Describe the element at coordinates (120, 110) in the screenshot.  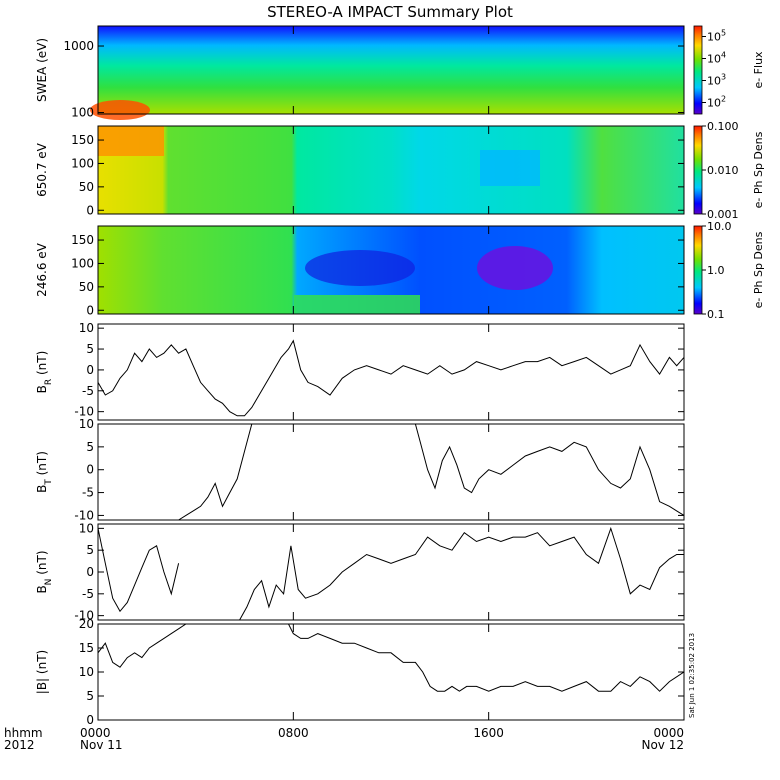
I see `swea-hot-spot` at that location.